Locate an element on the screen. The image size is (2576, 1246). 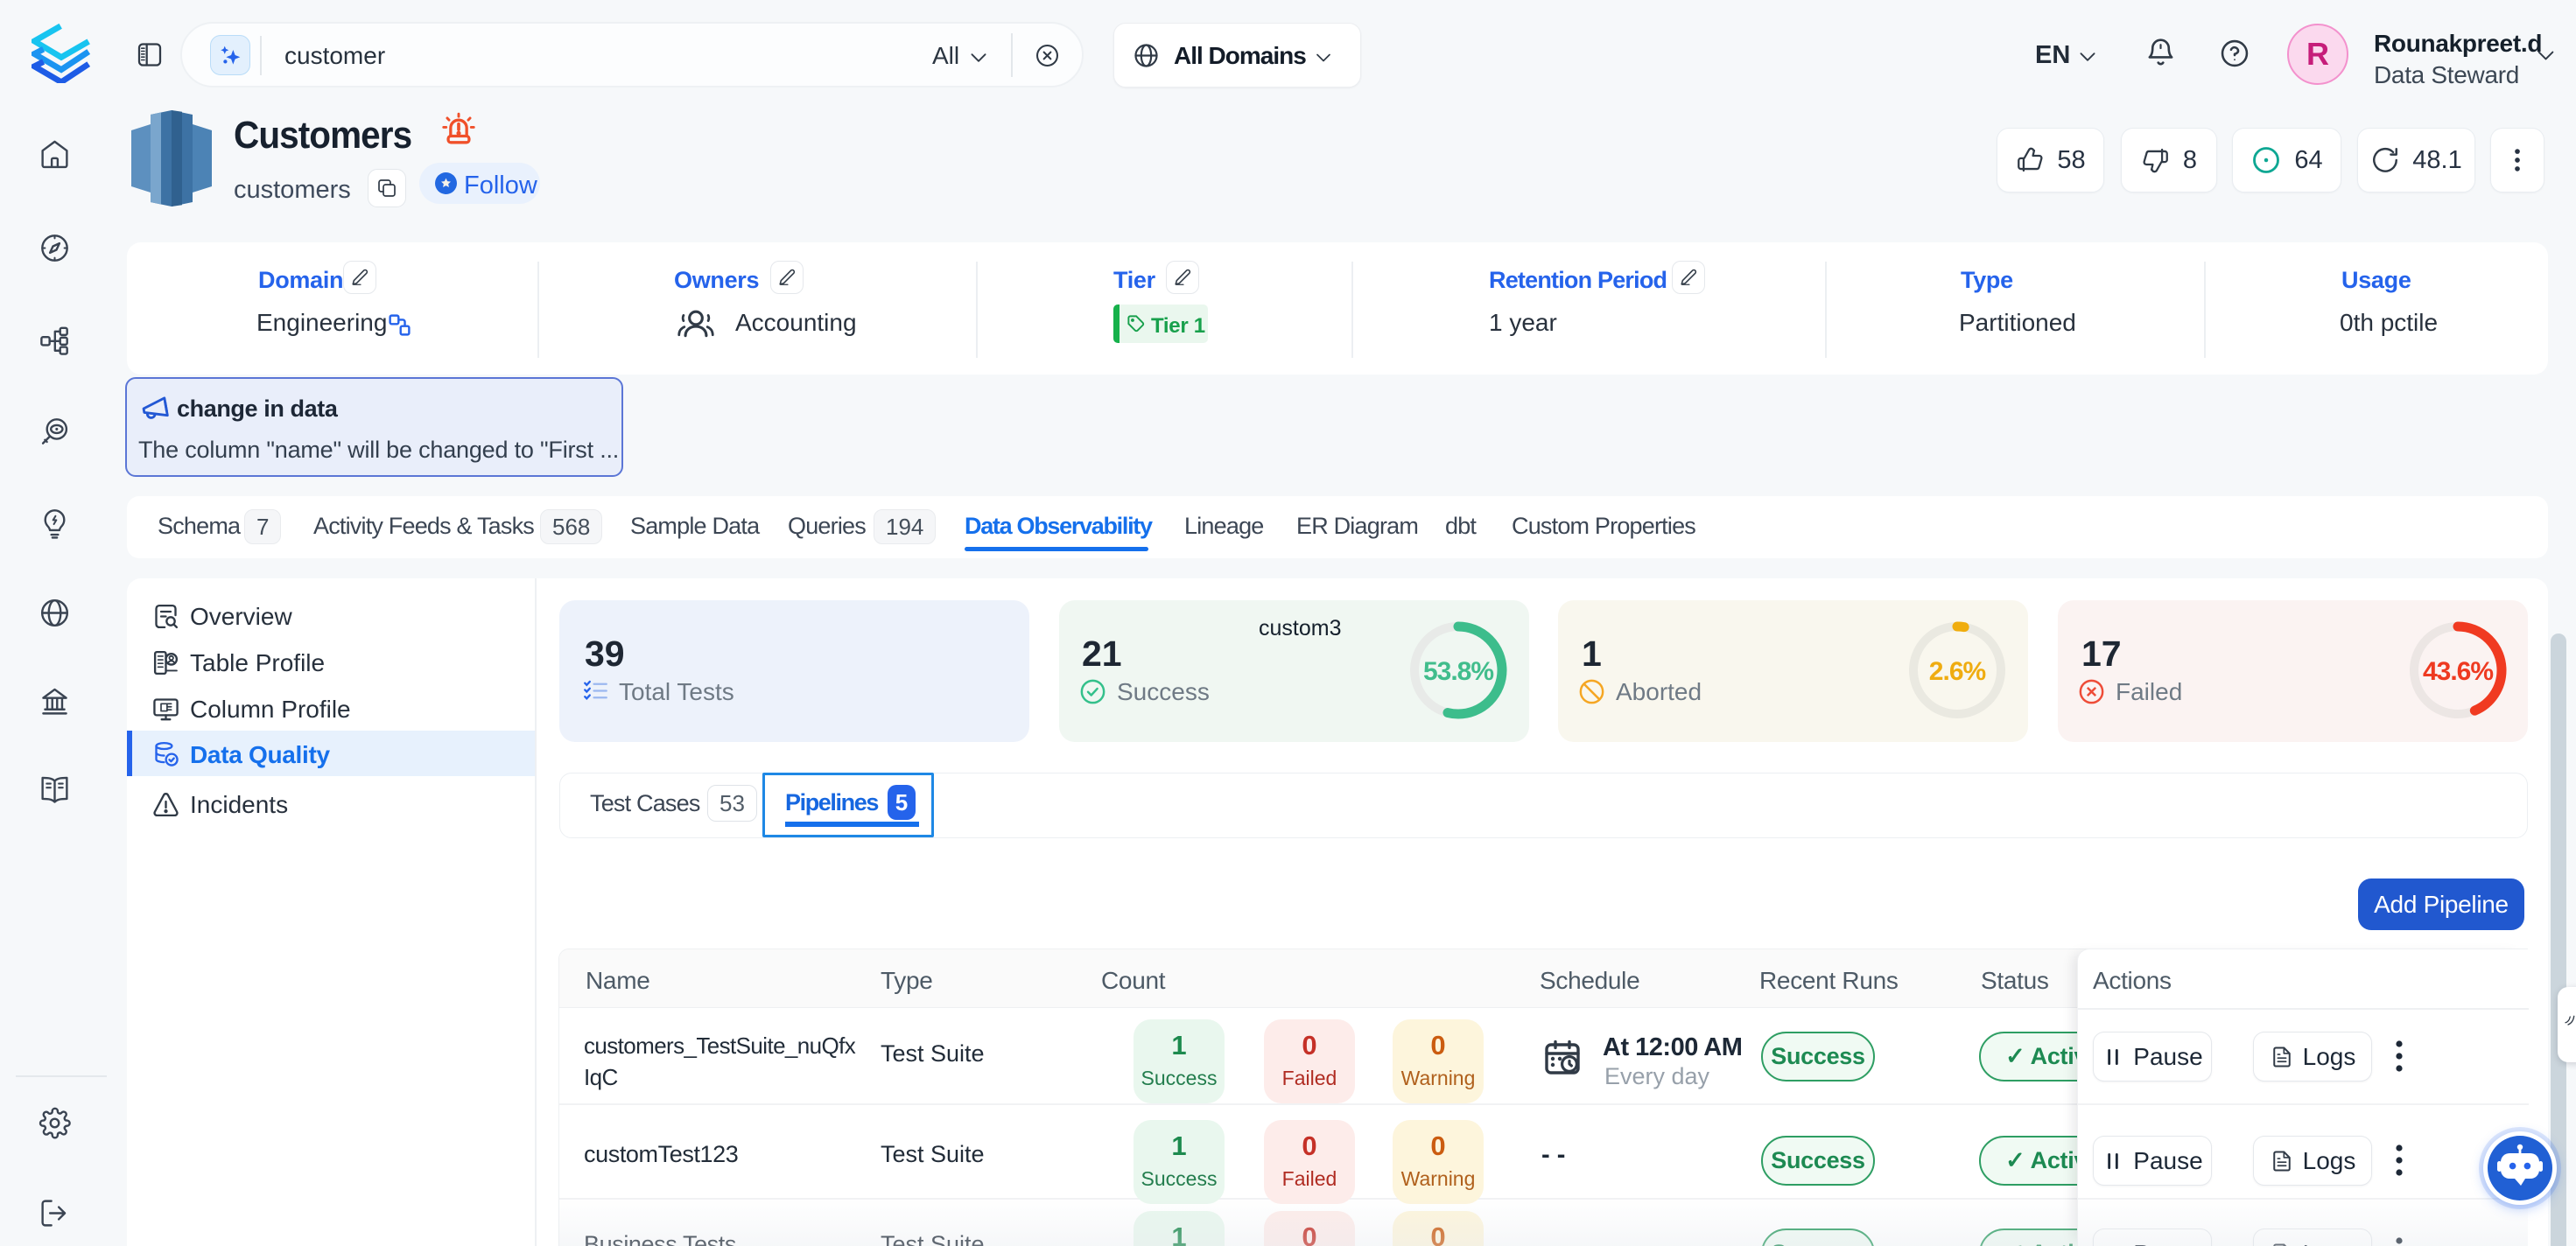
svg-text: 53.8% is located at coordinates (1458, 671).